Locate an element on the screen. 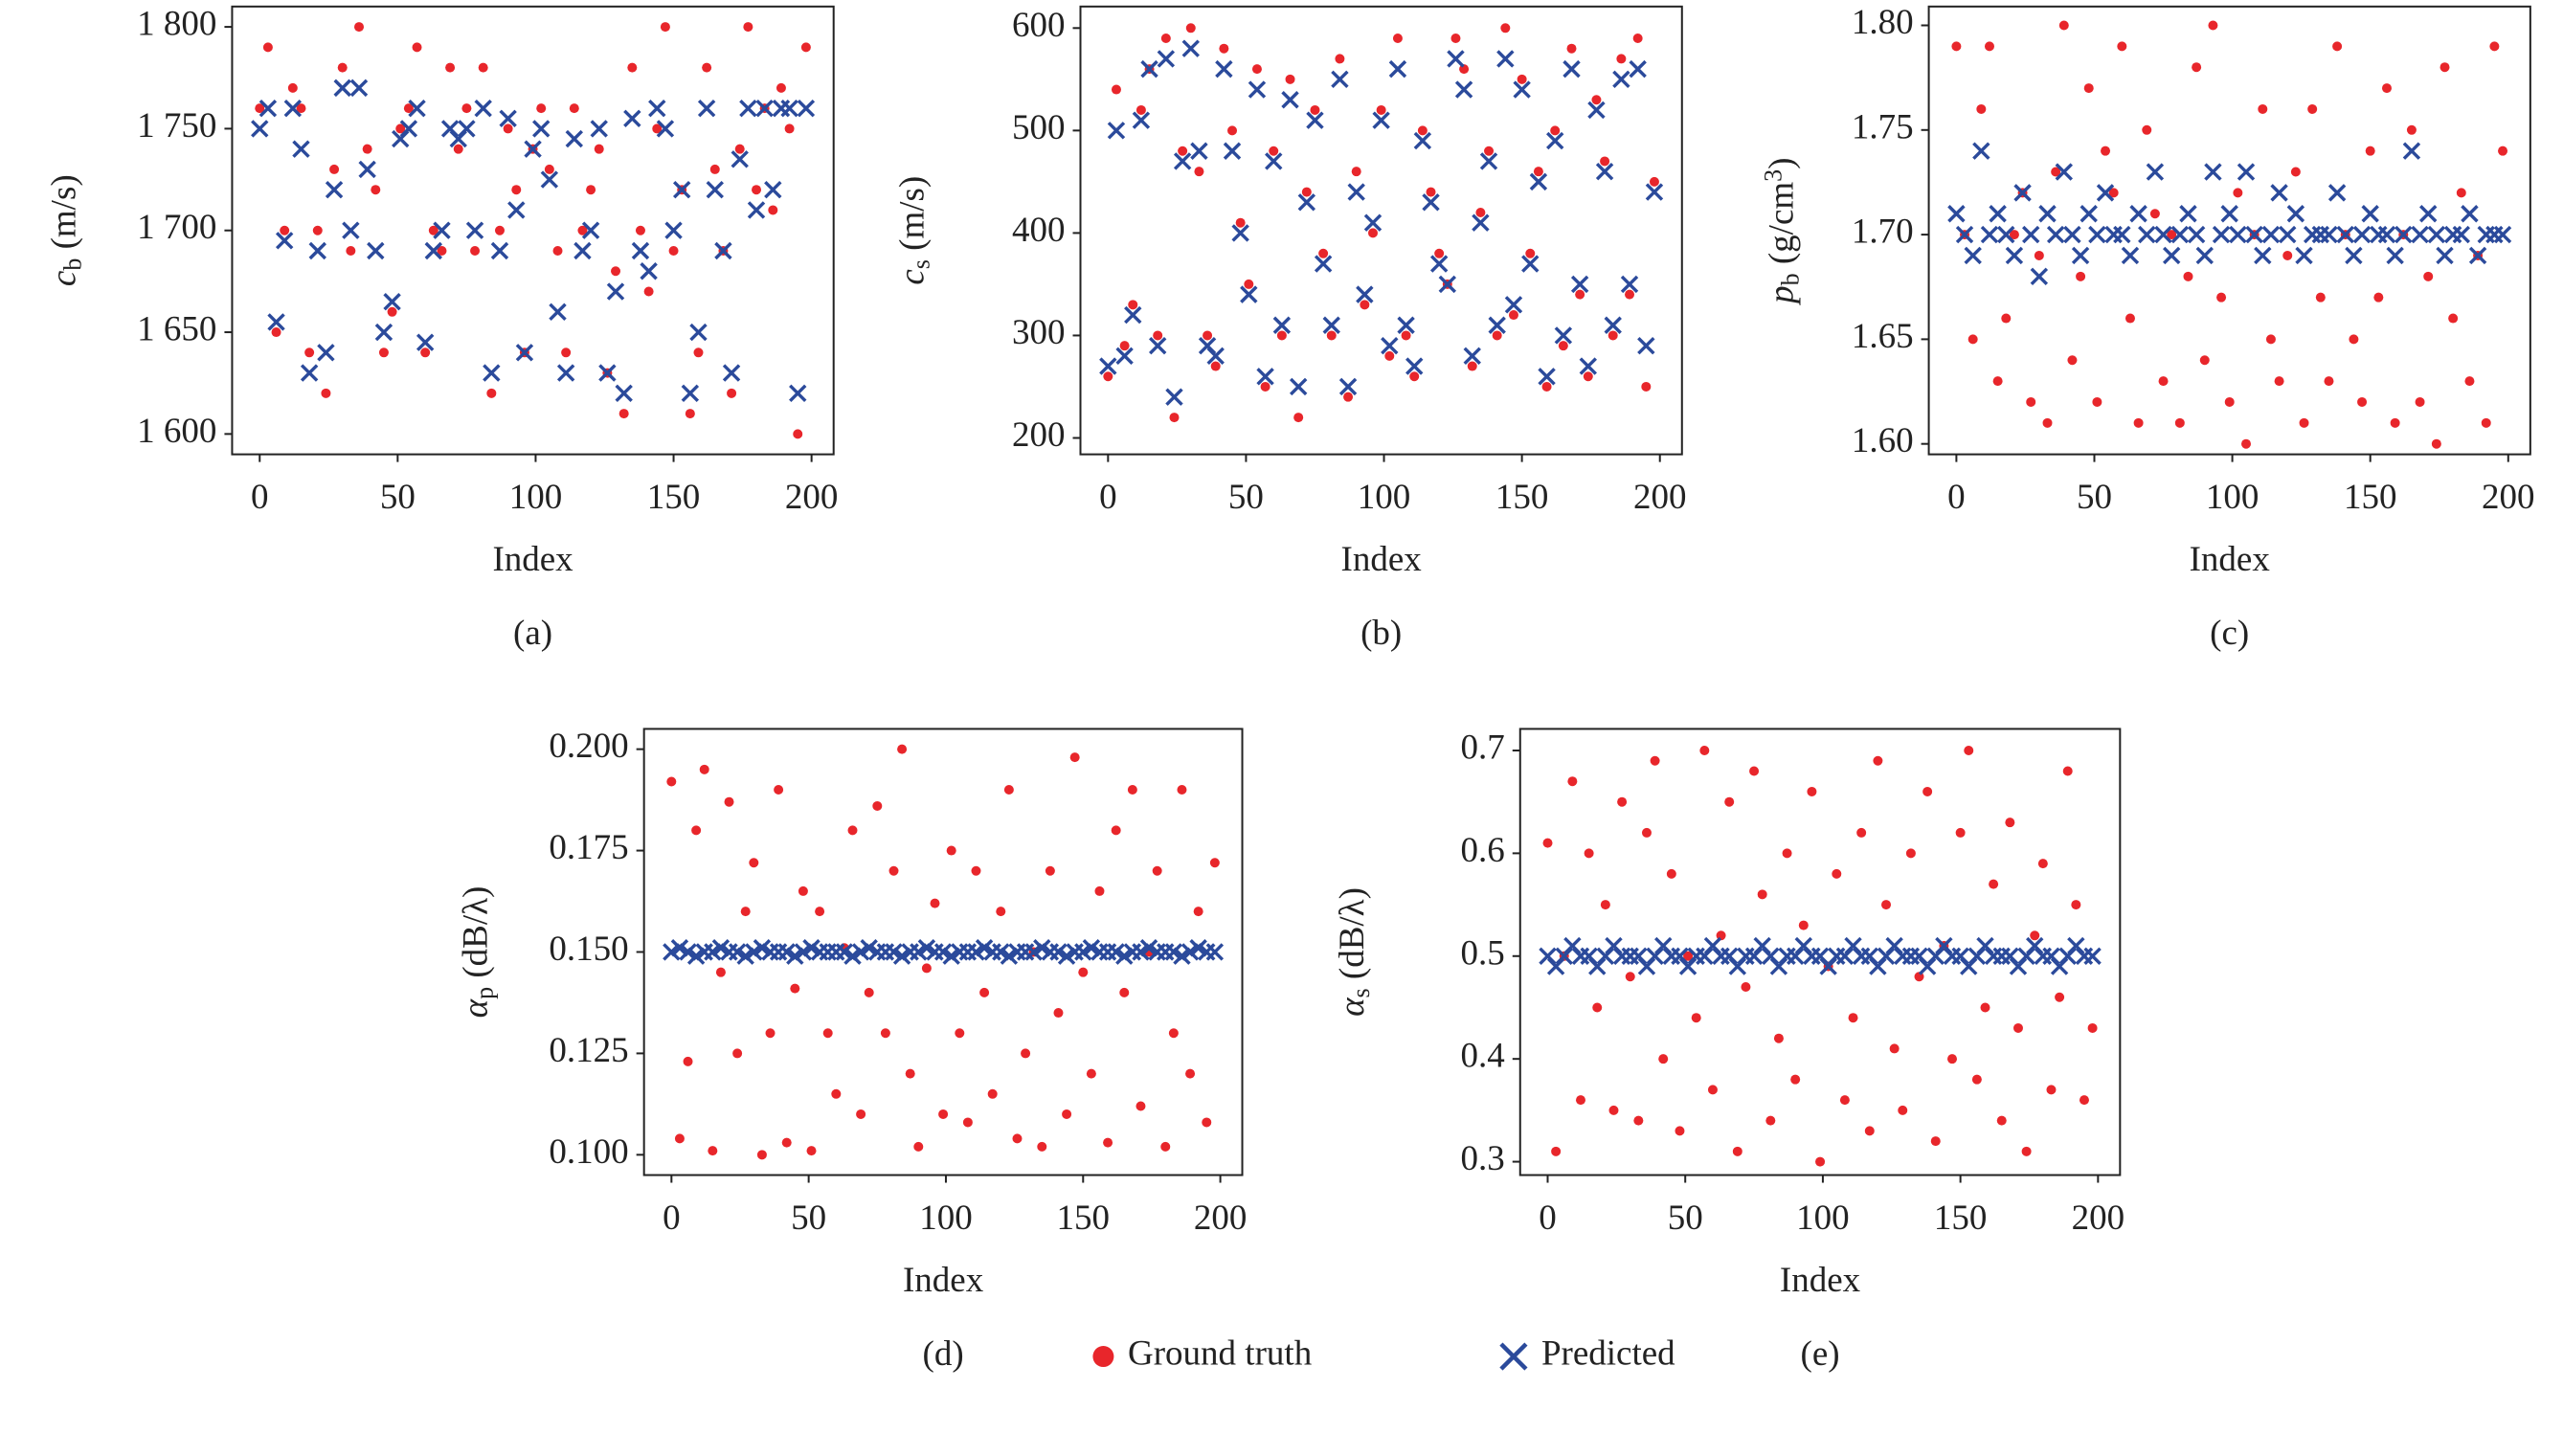  y-tick-label: 1.60 is located at coordinates (1883, 441).